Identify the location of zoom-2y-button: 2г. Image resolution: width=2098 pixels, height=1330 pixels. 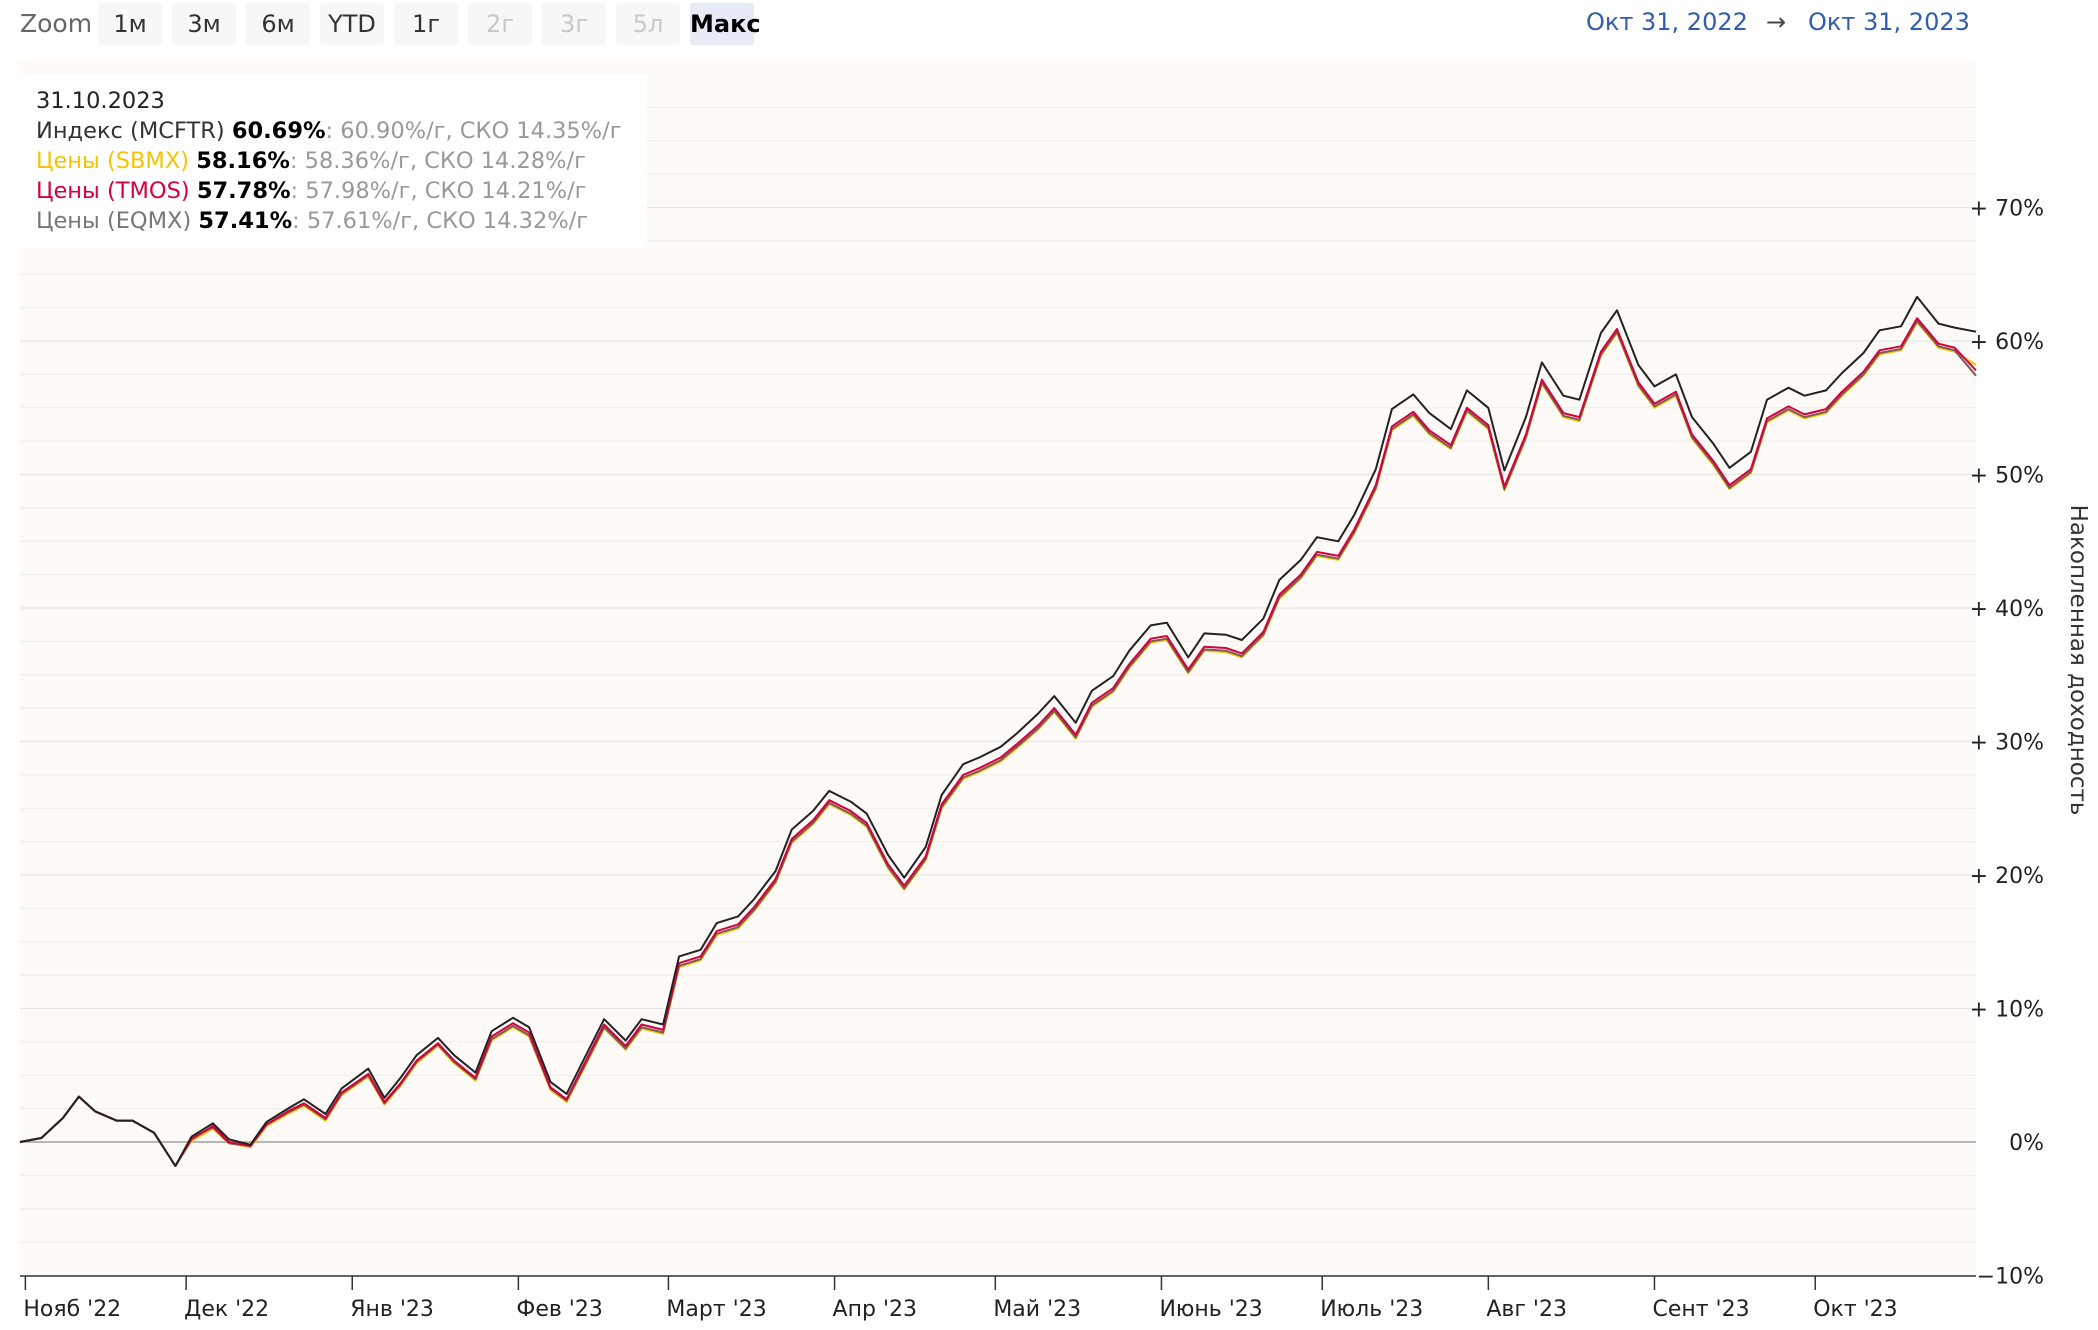
(500, 24).